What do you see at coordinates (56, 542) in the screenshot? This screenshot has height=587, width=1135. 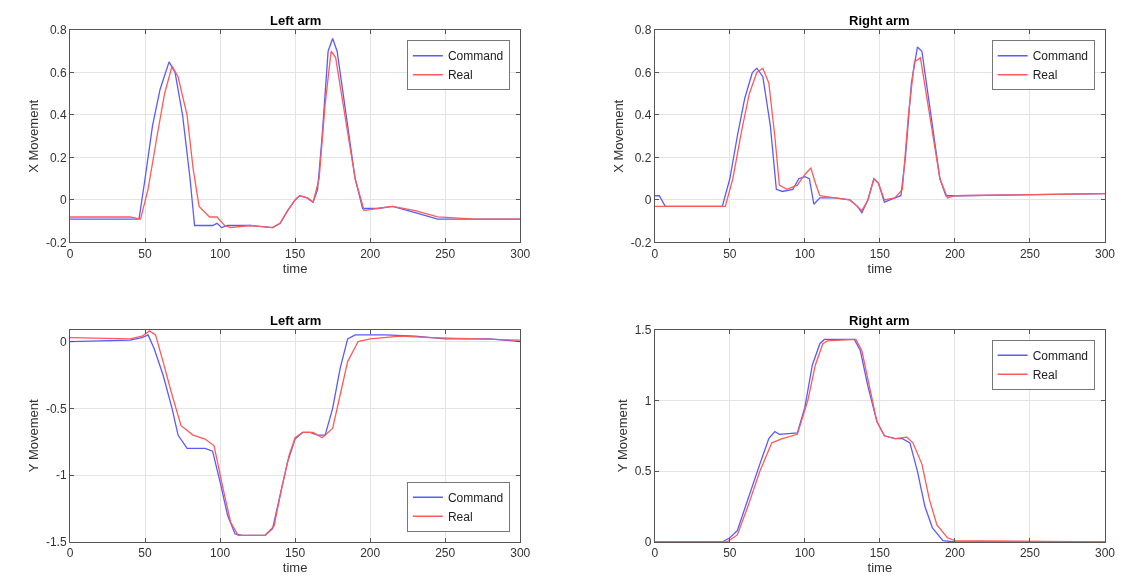 I see `y-tick-label: -1.5` at bounding box center [56, 542].